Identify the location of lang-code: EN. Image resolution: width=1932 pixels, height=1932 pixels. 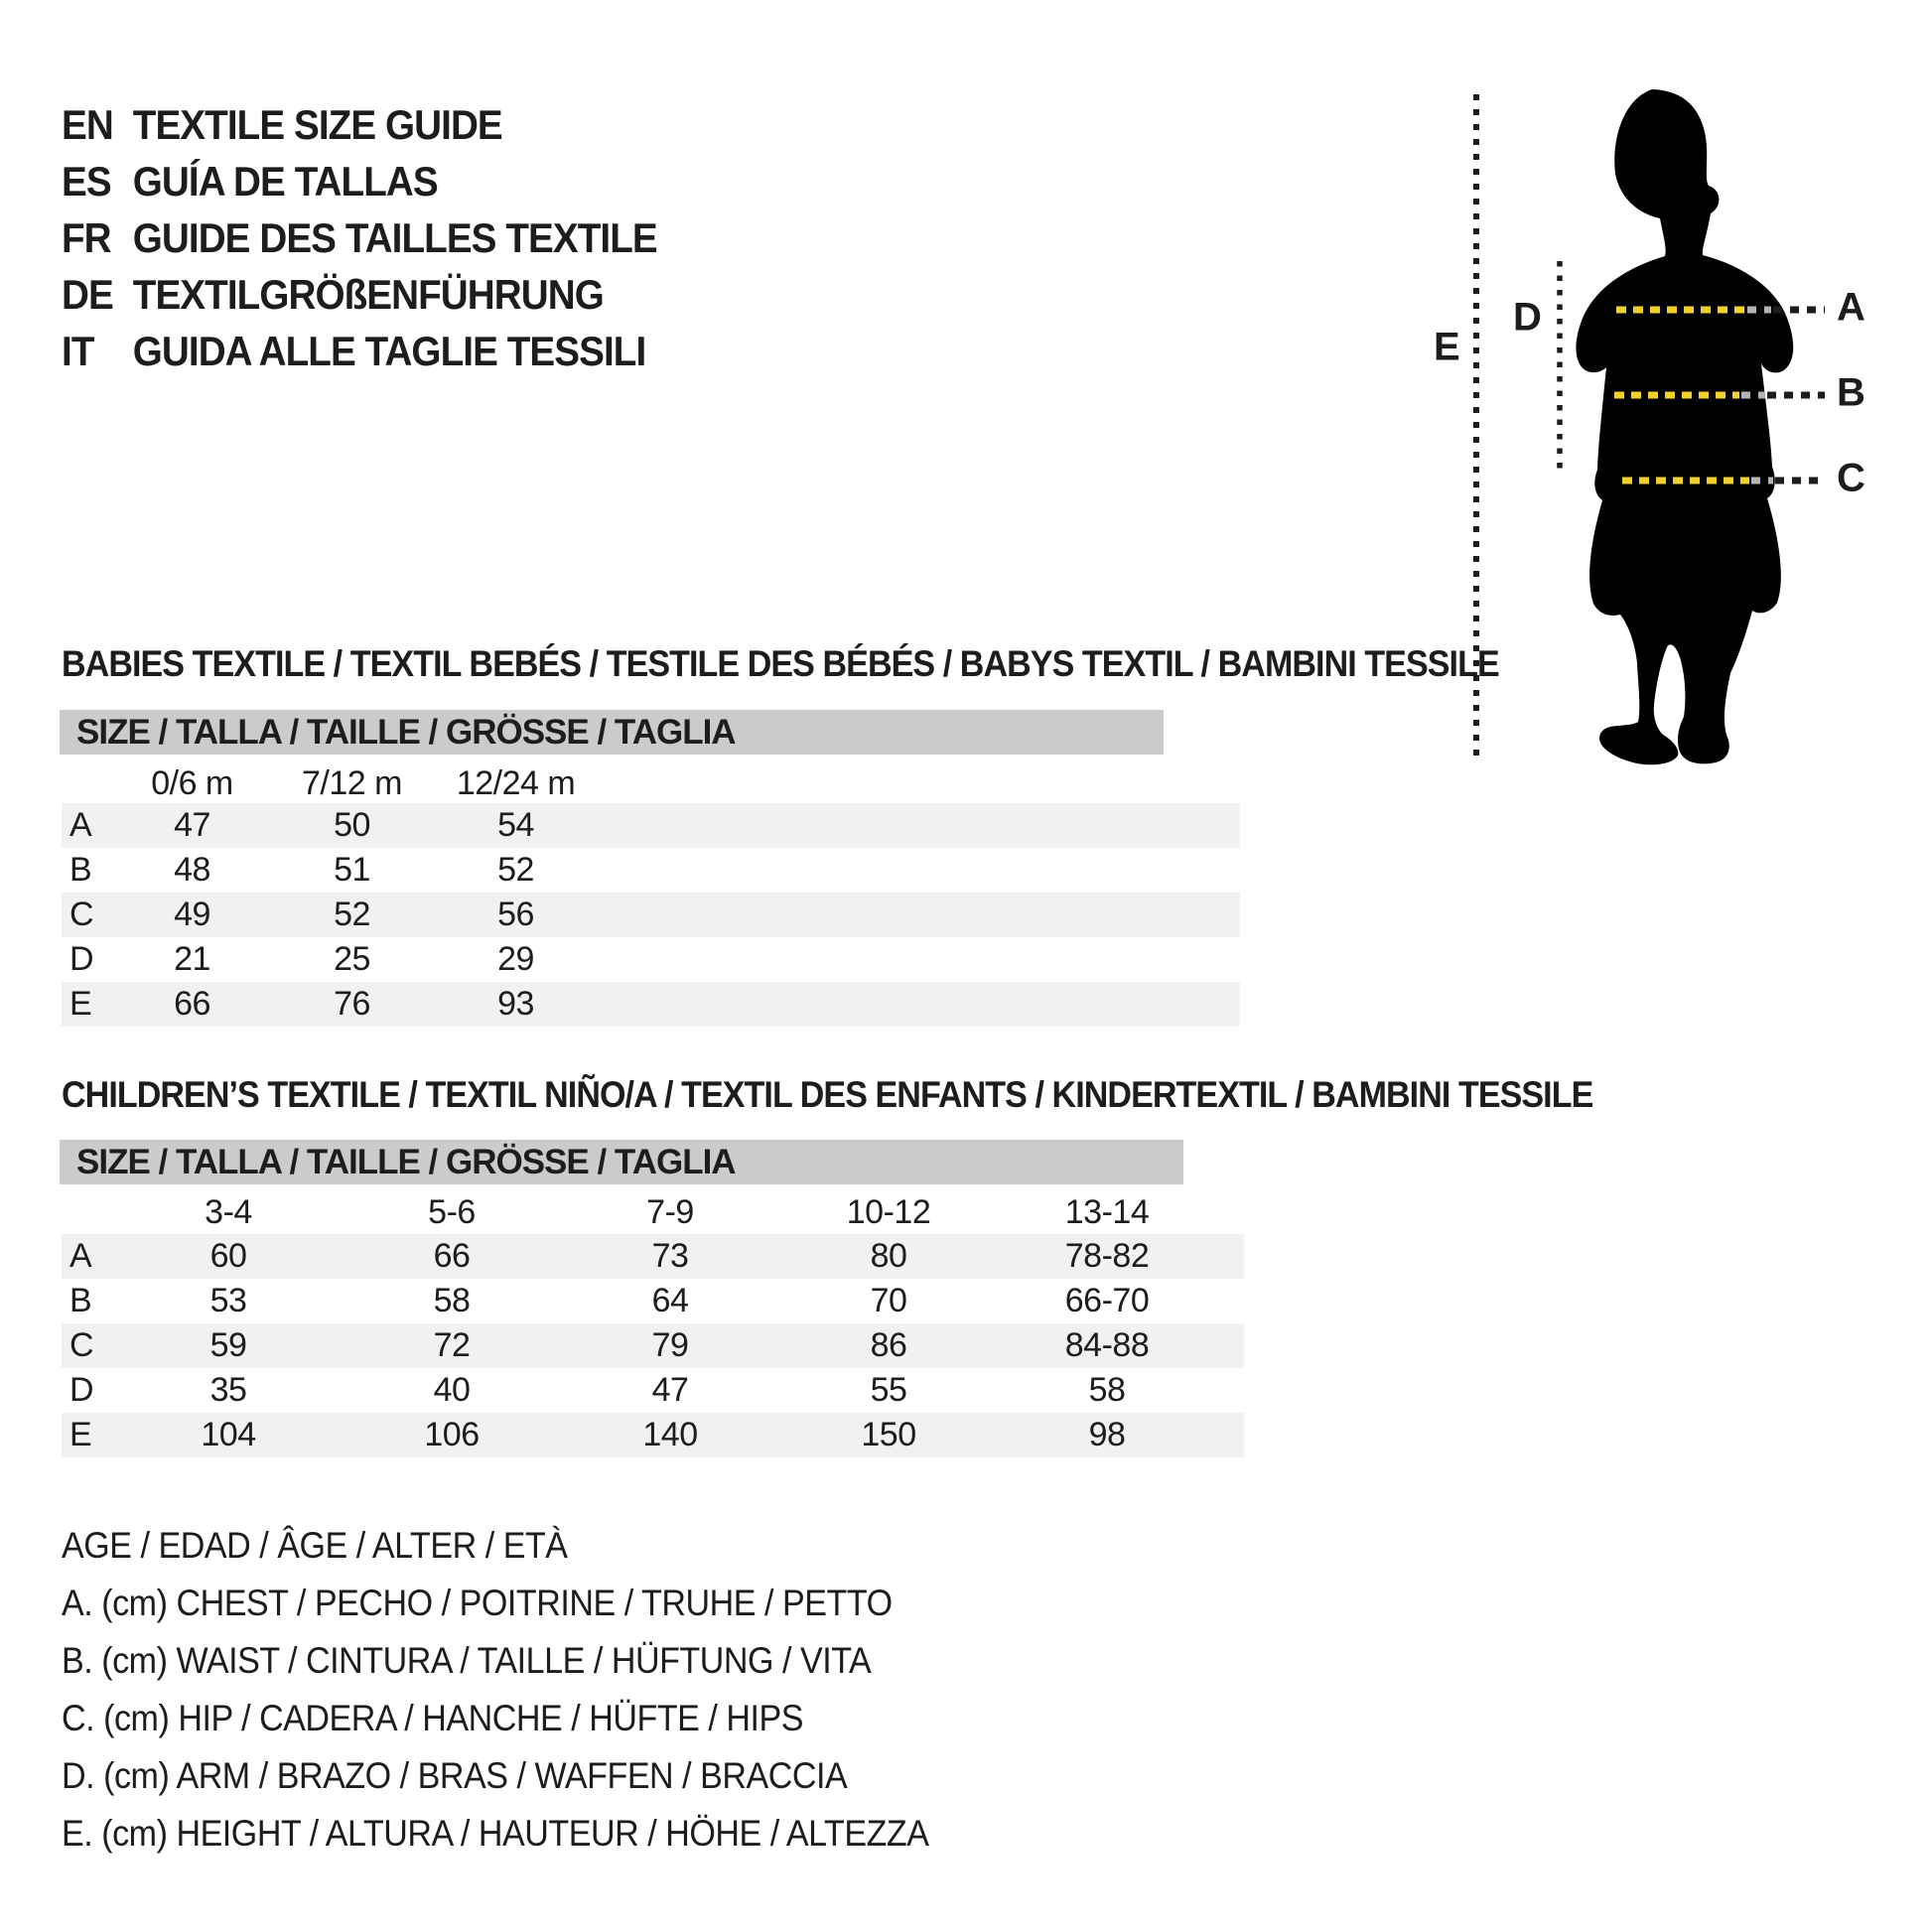
(88, 125).